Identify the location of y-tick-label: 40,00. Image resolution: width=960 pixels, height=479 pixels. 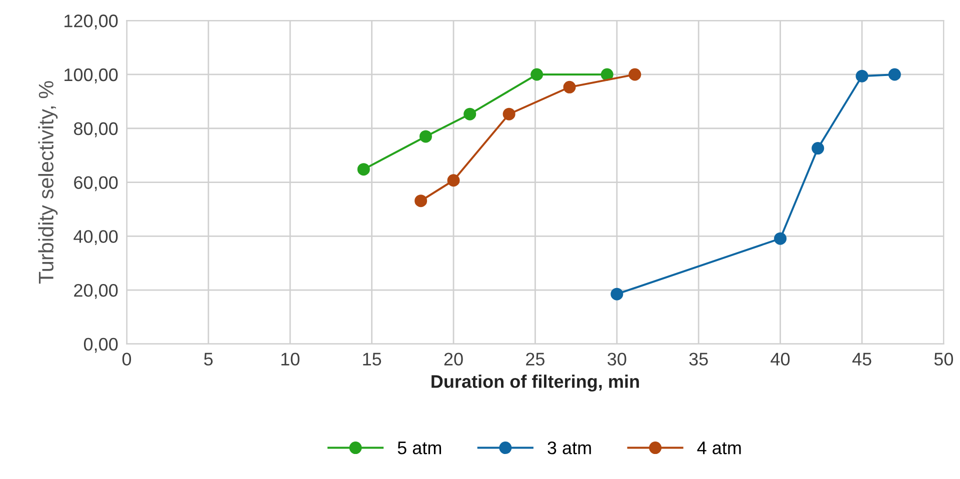
(96, 237).